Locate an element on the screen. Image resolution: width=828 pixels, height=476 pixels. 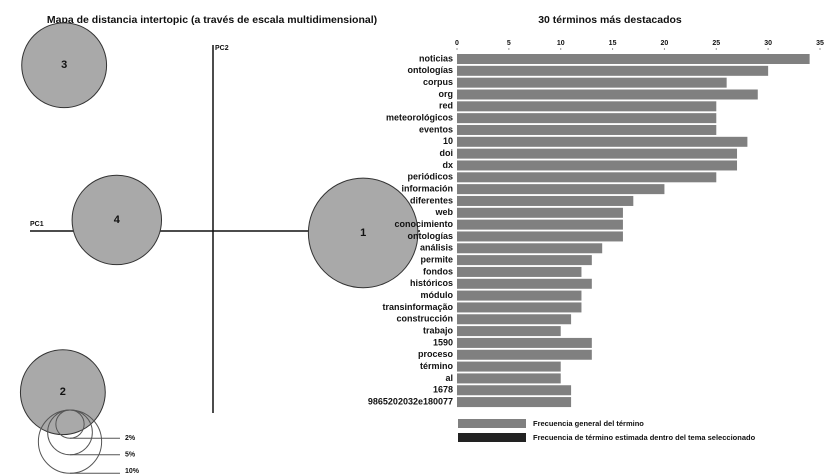
category-label: doi is located at coordinates (447, 153).